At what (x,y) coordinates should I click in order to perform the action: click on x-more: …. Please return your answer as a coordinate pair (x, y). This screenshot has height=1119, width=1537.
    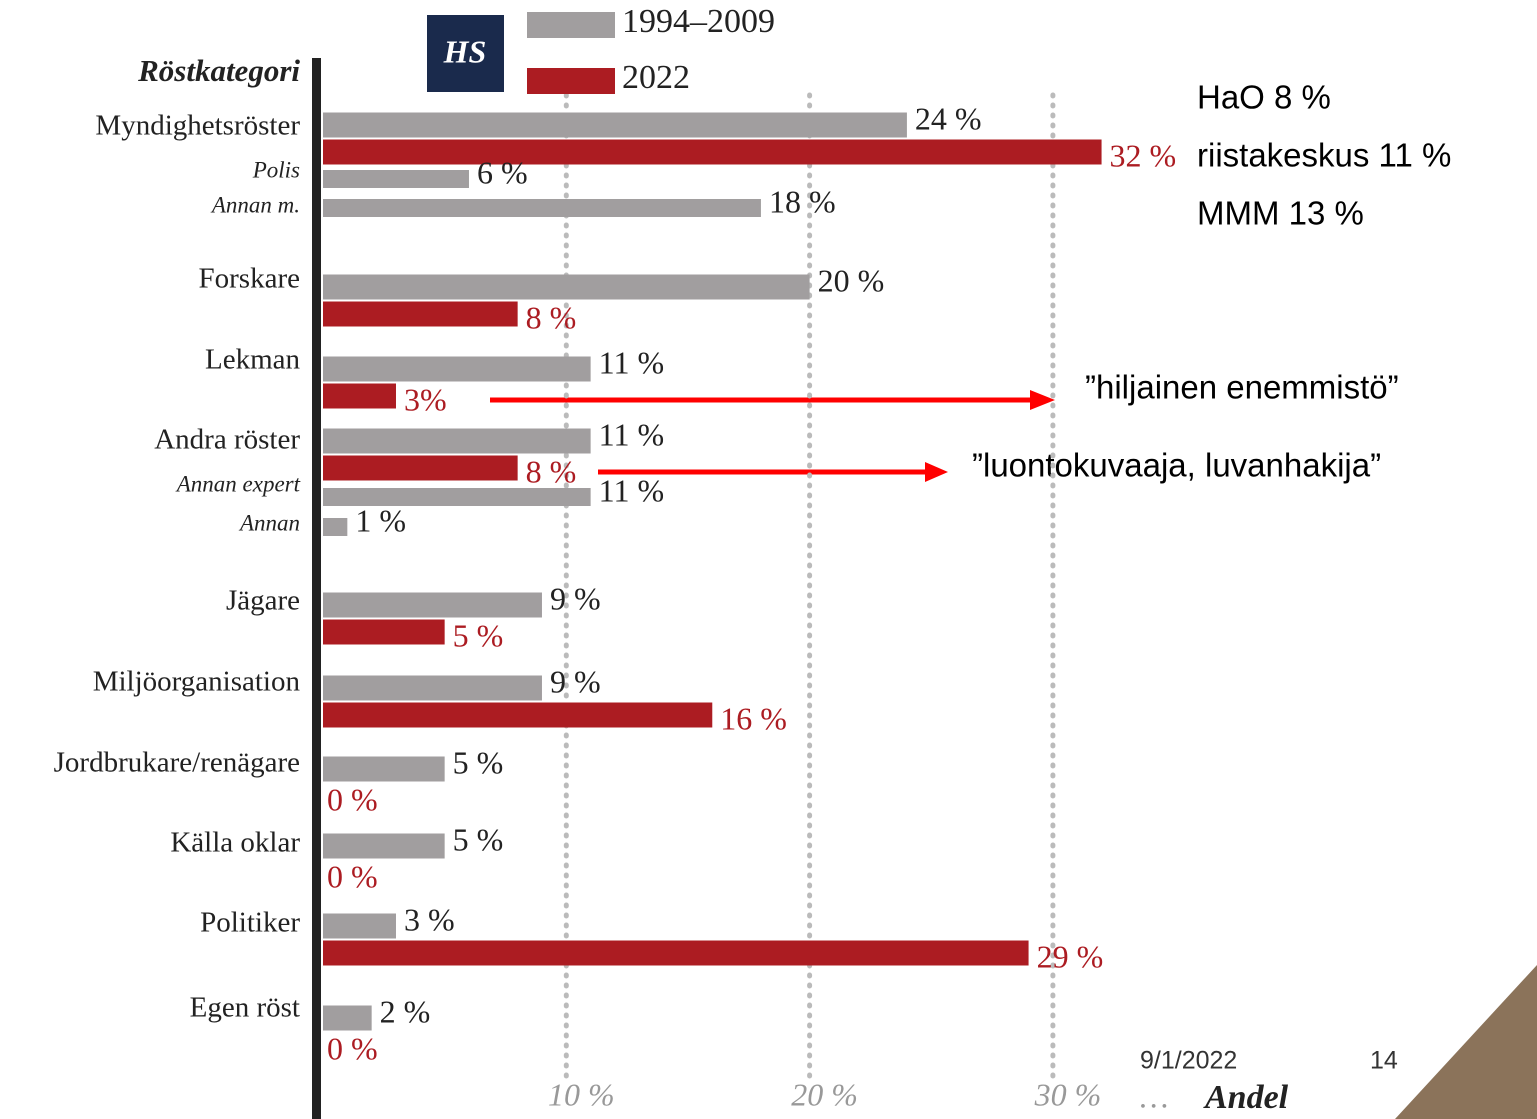
    Looking at the image, I should click on (1154, 1096).